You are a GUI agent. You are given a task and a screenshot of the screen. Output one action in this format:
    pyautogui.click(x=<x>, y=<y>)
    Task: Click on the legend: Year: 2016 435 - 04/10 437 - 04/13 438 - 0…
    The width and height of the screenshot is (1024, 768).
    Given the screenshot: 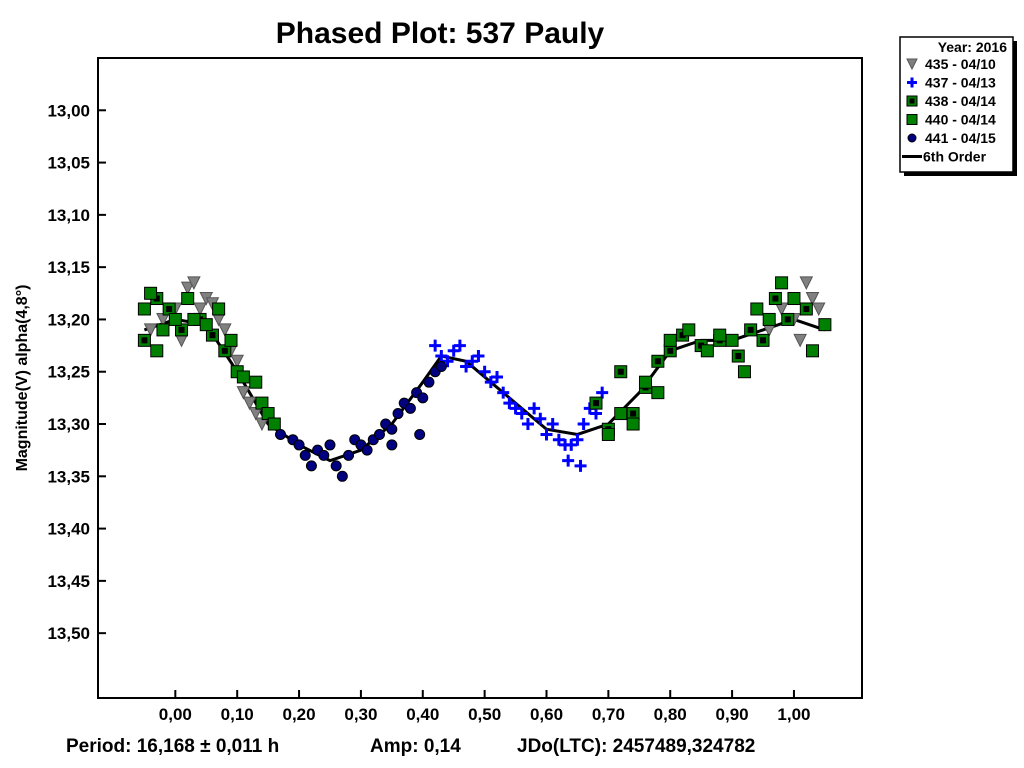 What is the action you would take?
    pyautogui.click(x=958, y=106)
    